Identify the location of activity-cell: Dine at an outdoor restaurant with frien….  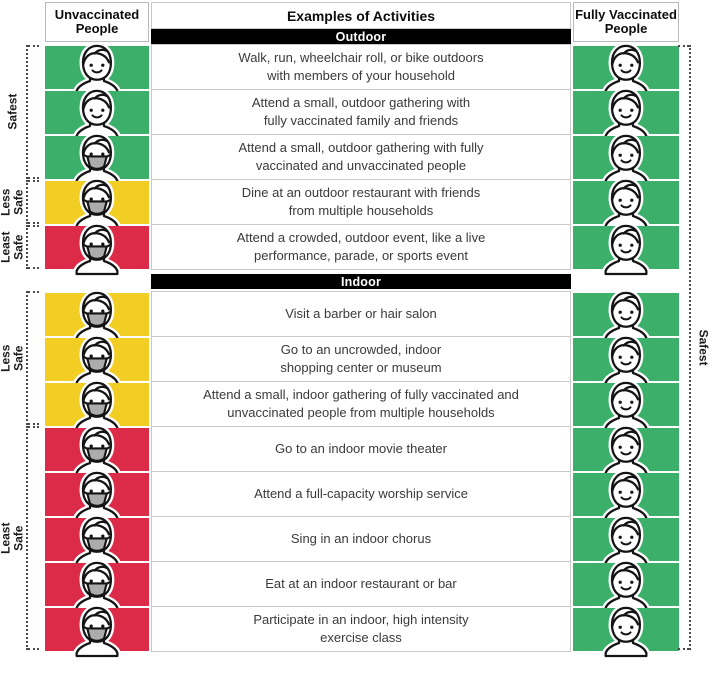
(361, 202).